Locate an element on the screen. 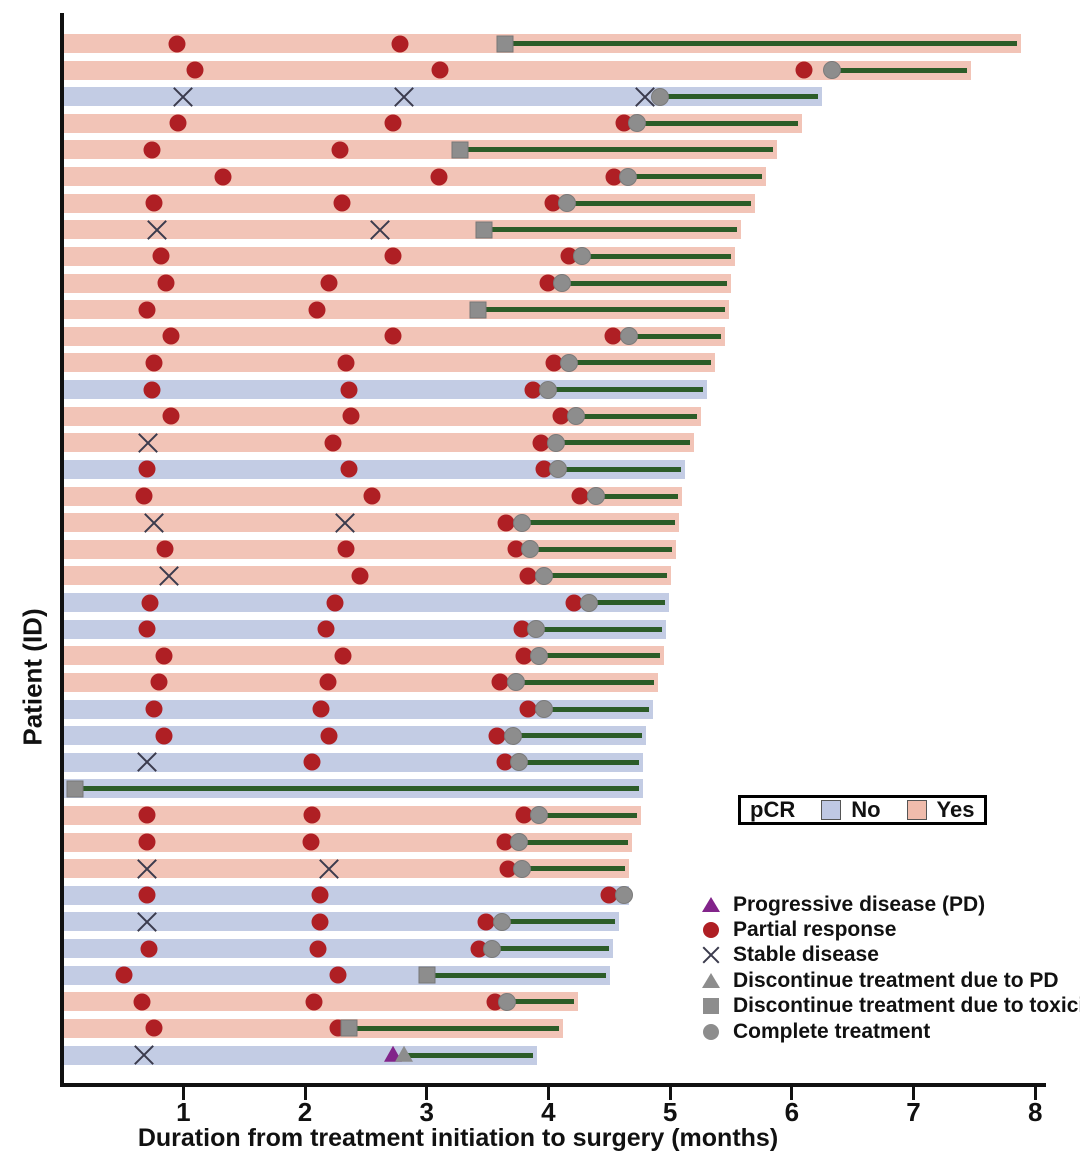 This screenshot has height=1157, width=1080. marker-legend-item: Complete treatment is located at coordinates (889, 1031).